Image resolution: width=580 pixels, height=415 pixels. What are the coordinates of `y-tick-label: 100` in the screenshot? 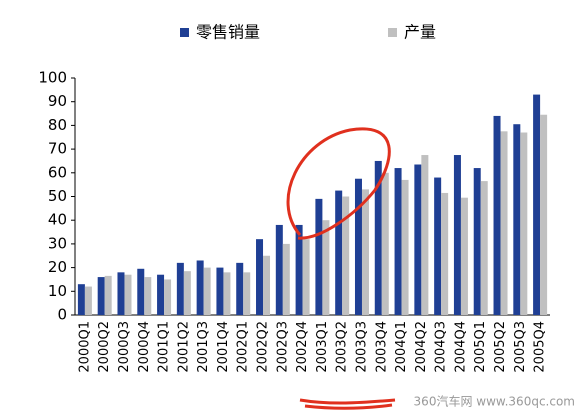 It's located at (52, 78).